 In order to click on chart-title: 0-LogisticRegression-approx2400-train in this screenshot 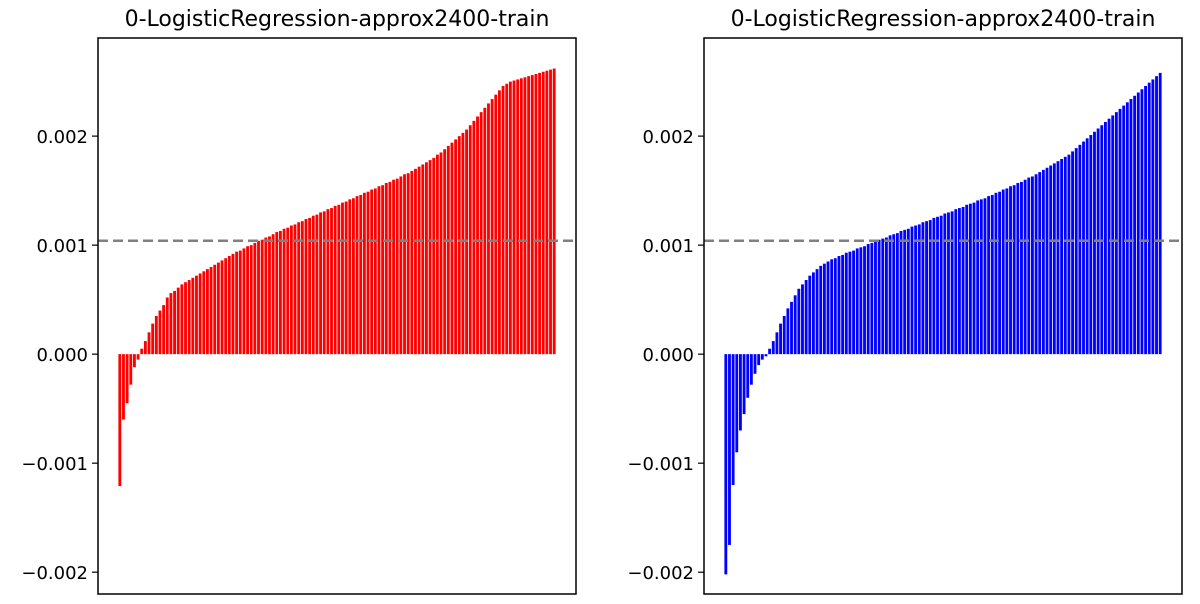, I will do `click(943, 19)`.